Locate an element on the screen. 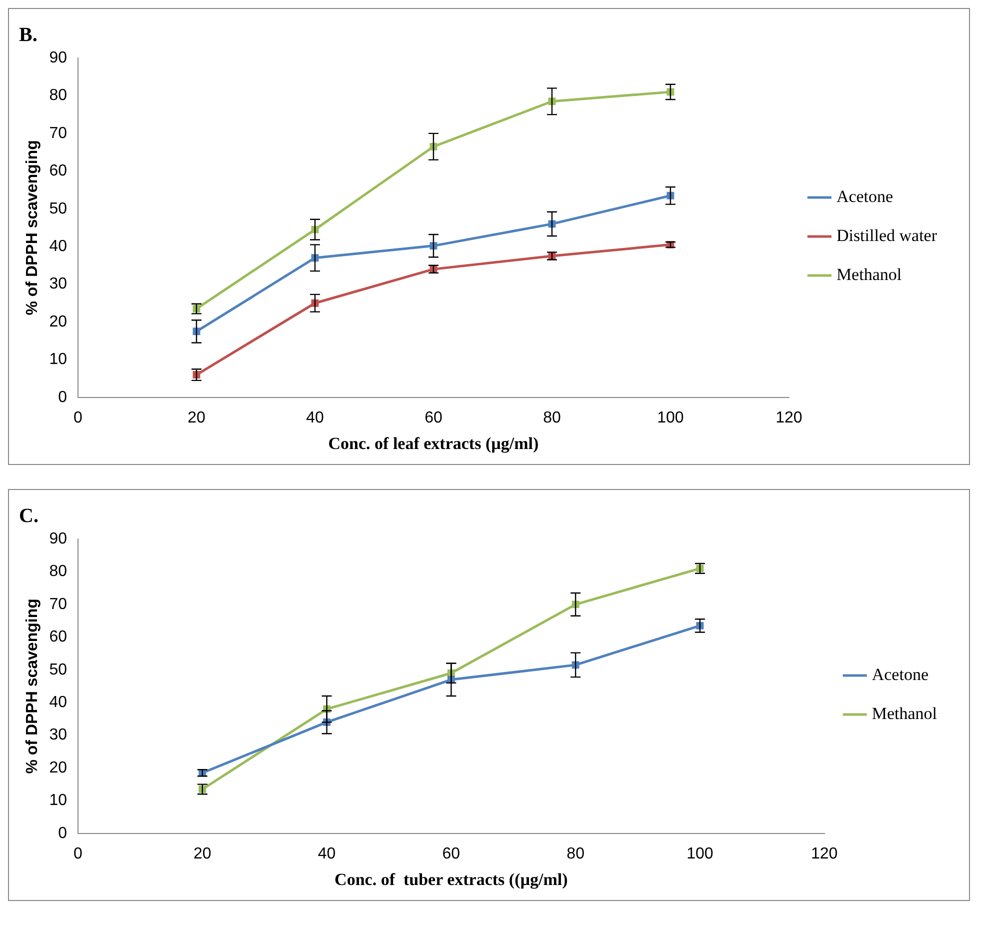 The width and height of the screenshot is (982, 927). chart-title: B. is located at coordinates (28, 35).